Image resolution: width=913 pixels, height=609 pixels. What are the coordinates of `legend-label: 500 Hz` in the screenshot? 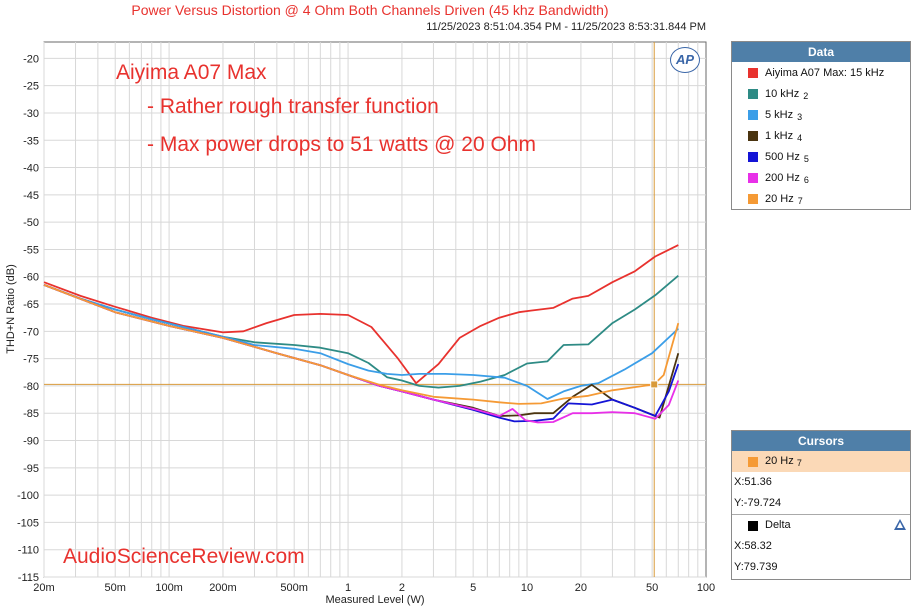 It's located at (782, 156).